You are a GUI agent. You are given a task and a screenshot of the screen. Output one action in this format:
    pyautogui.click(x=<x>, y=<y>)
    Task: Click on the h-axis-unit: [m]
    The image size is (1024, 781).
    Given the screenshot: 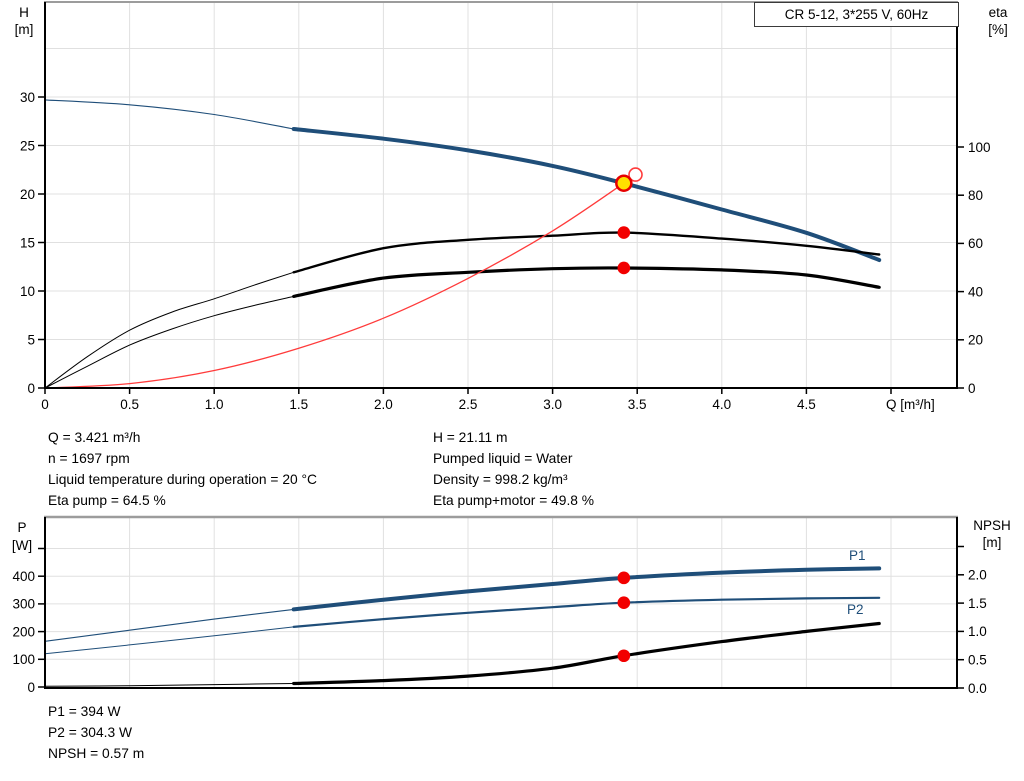 What is the action you would take?
    pyautogui.click(x=24, y=29)
    